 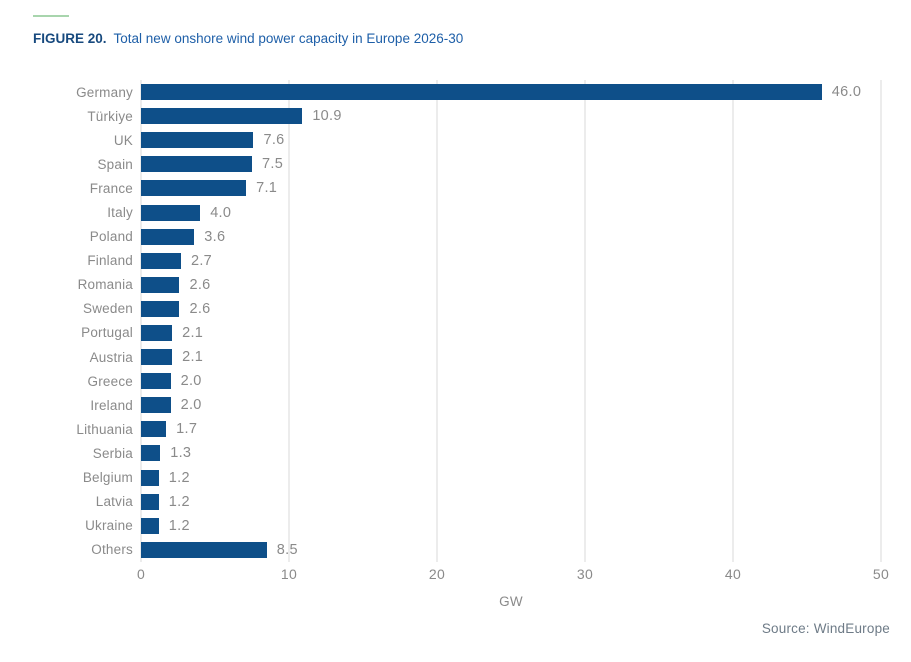 What do you see at coordinates (585, 574) in the screenshot?
I see `x-tick-label: 30` at bounding box center [585, 574].